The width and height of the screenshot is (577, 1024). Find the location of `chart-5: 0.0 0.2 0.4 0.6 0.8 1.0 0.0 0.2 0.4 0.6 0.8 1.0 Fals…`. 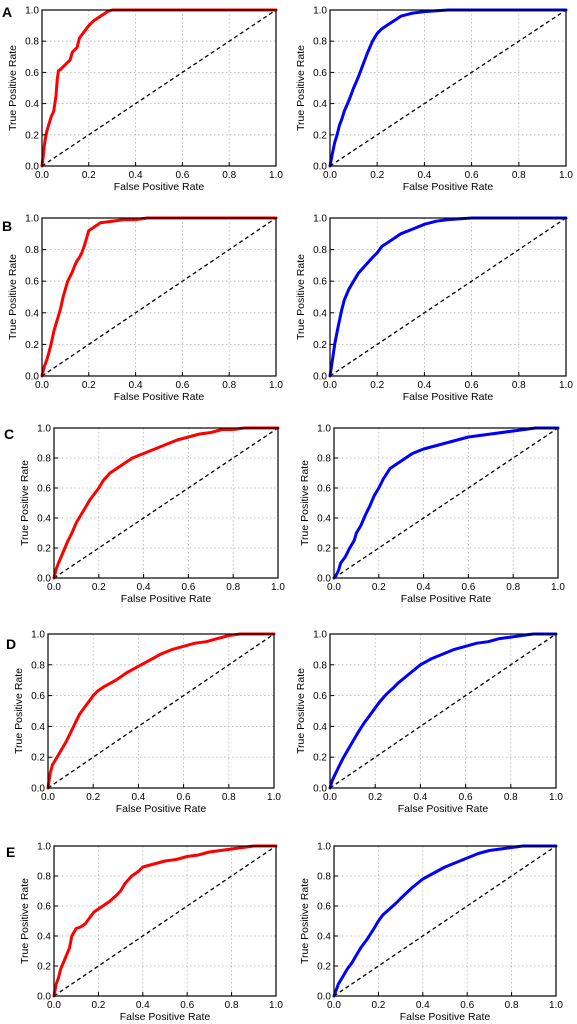

chart-5: 0.0 0.2 0.4 0.6 0.8 1.0 0.0 0.2 0.4 0.6 0.8 1.0 Fals… is located at coordinates (152, 515).